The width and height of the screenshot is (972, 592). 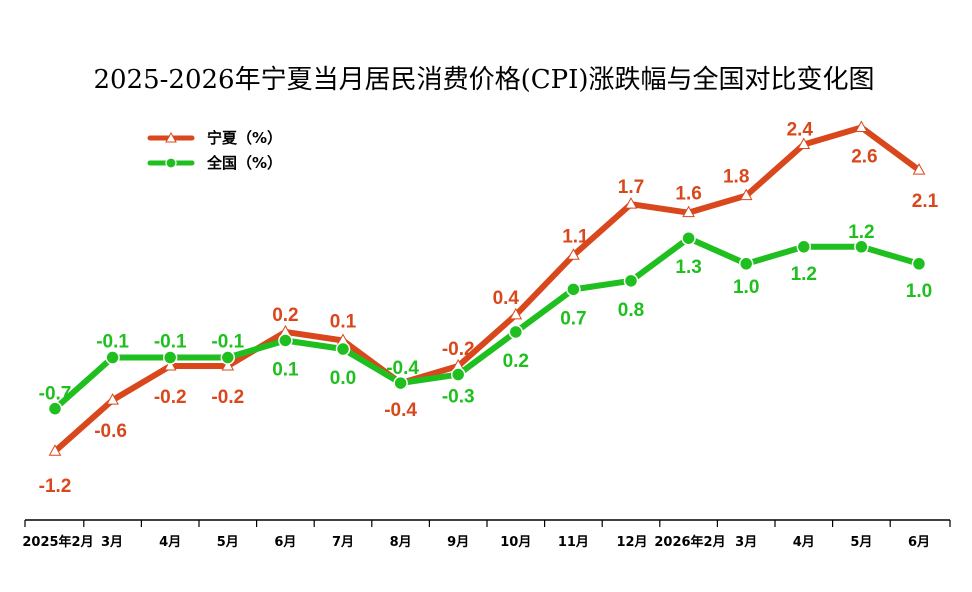 I want to click on national-data-label: -0.4, so click(x=402, y=368).